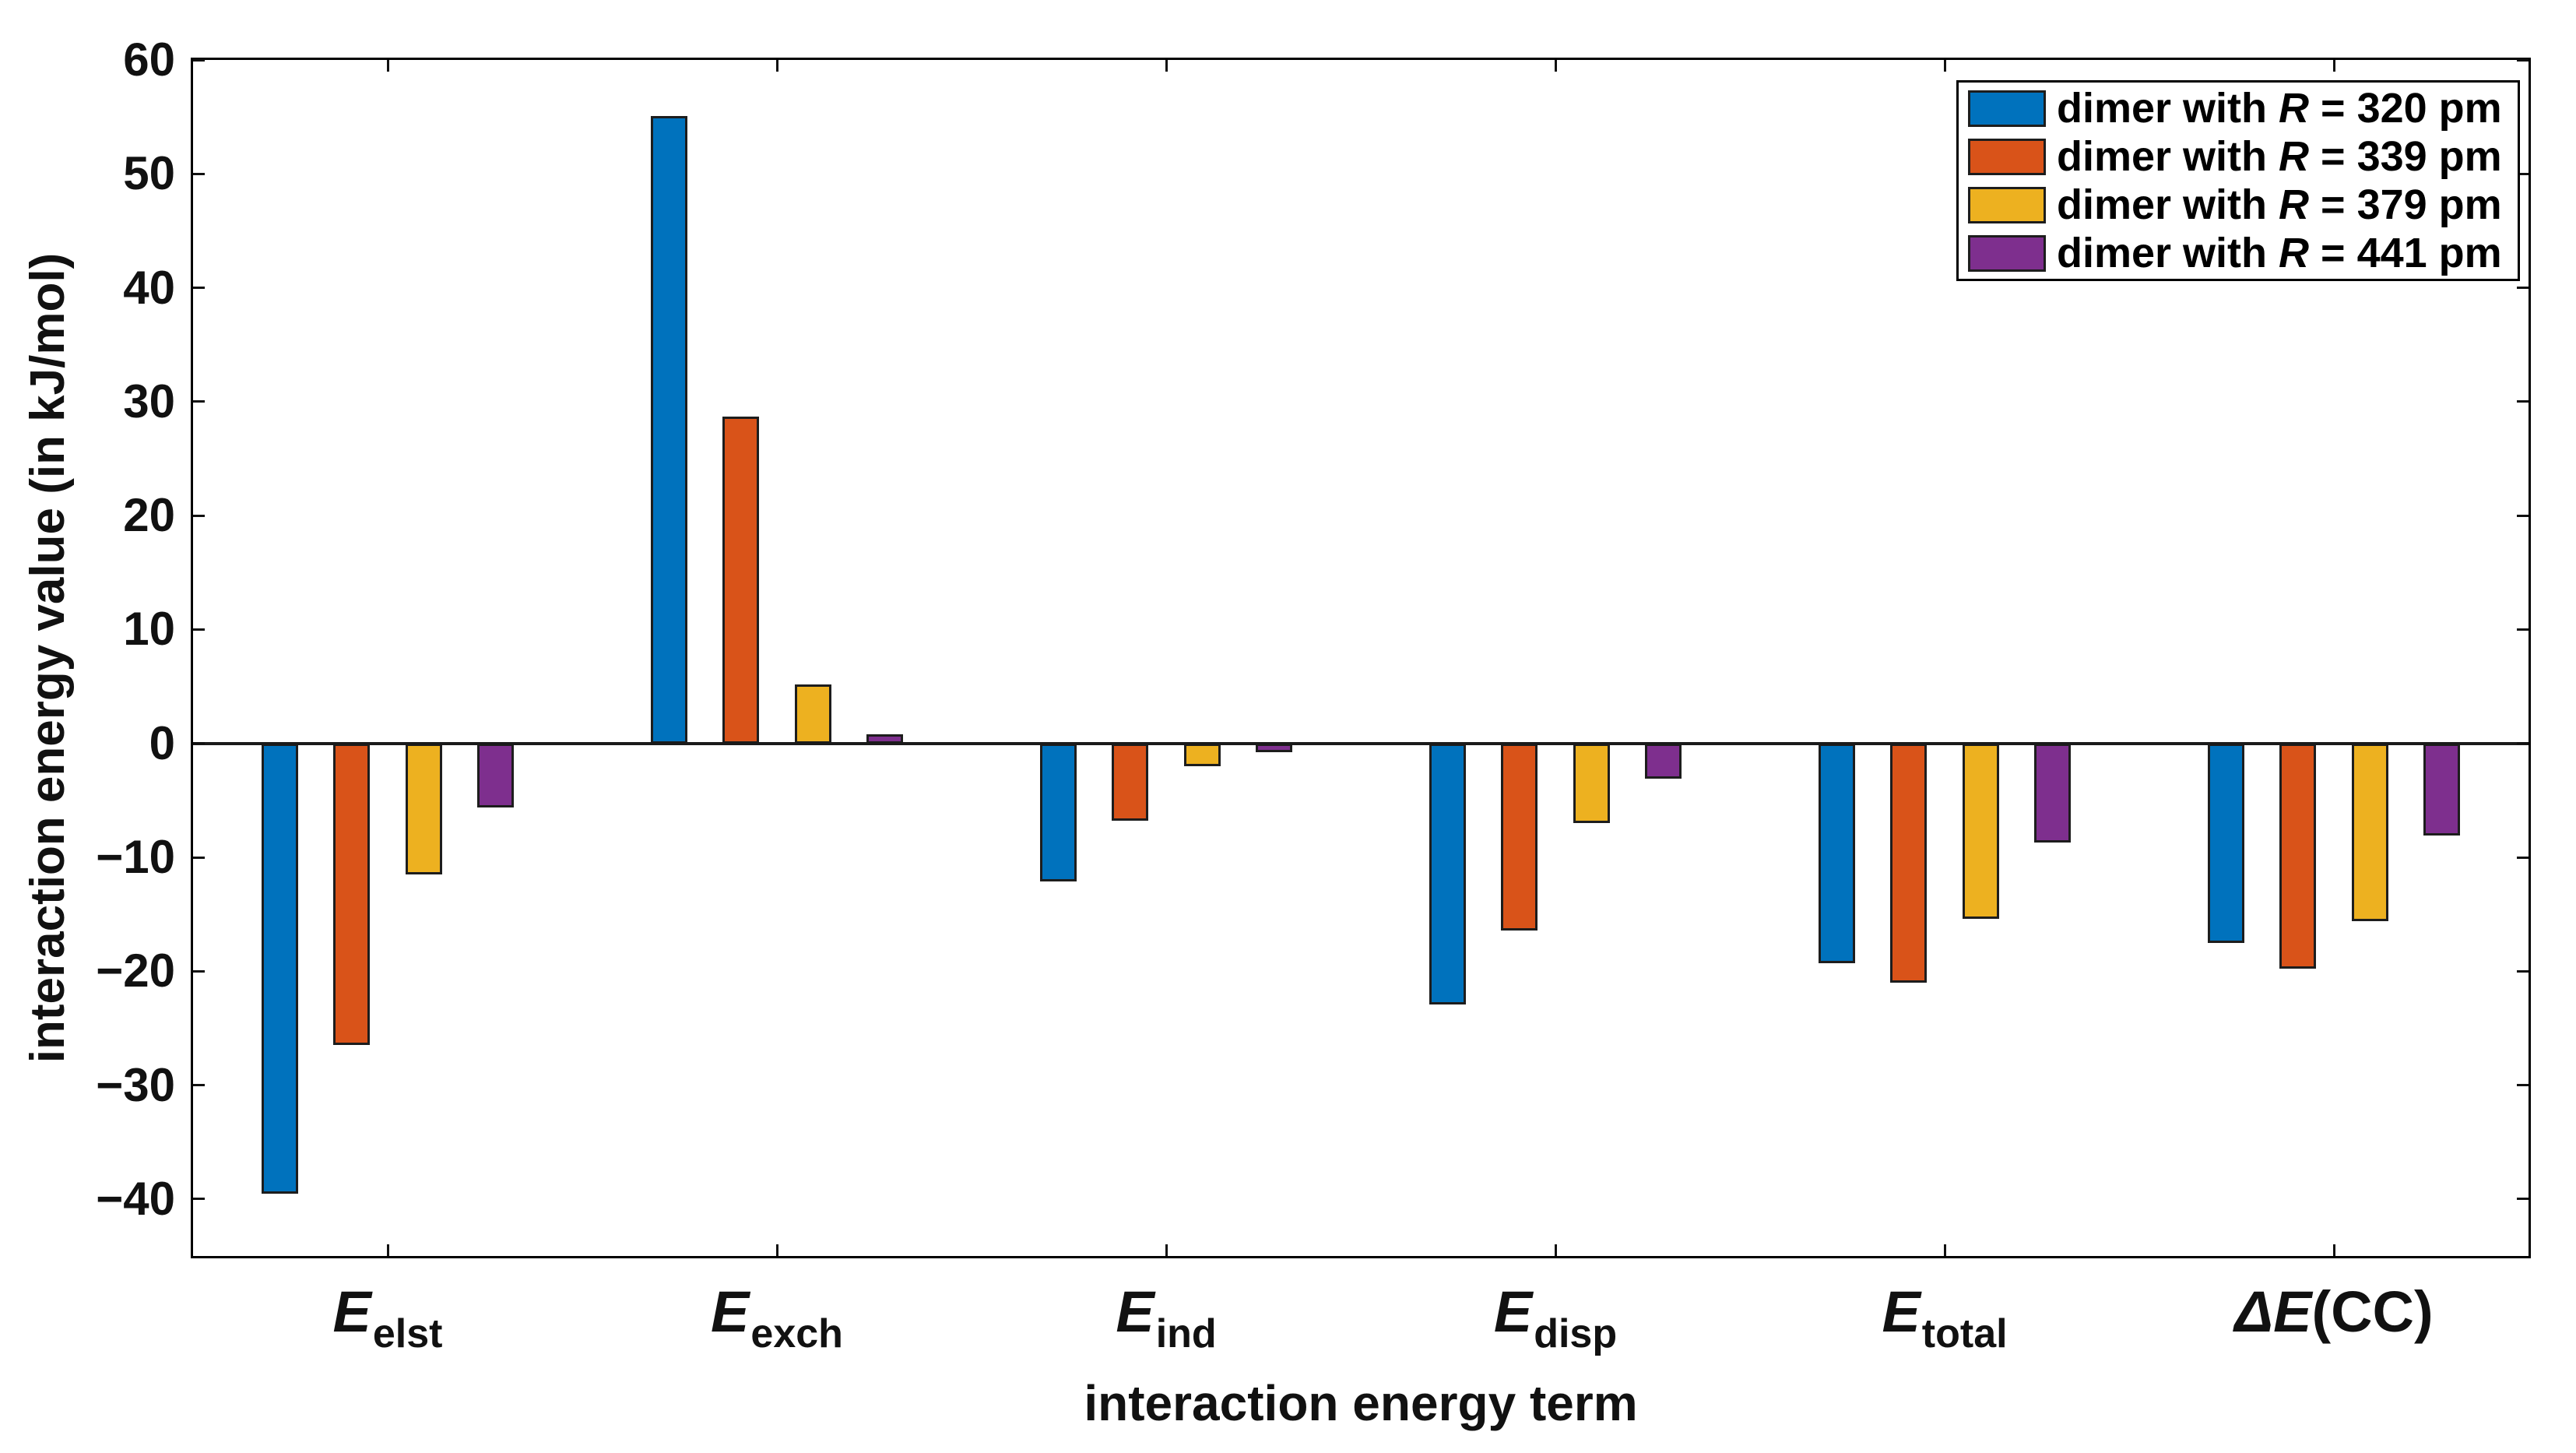 Image resolution: width=2576 pixels, height=1453 pixels. What do you see at coordinates (496, 775) in the screenshot?
I see `bar-eelst-series4` at bounding box center [496, 775].